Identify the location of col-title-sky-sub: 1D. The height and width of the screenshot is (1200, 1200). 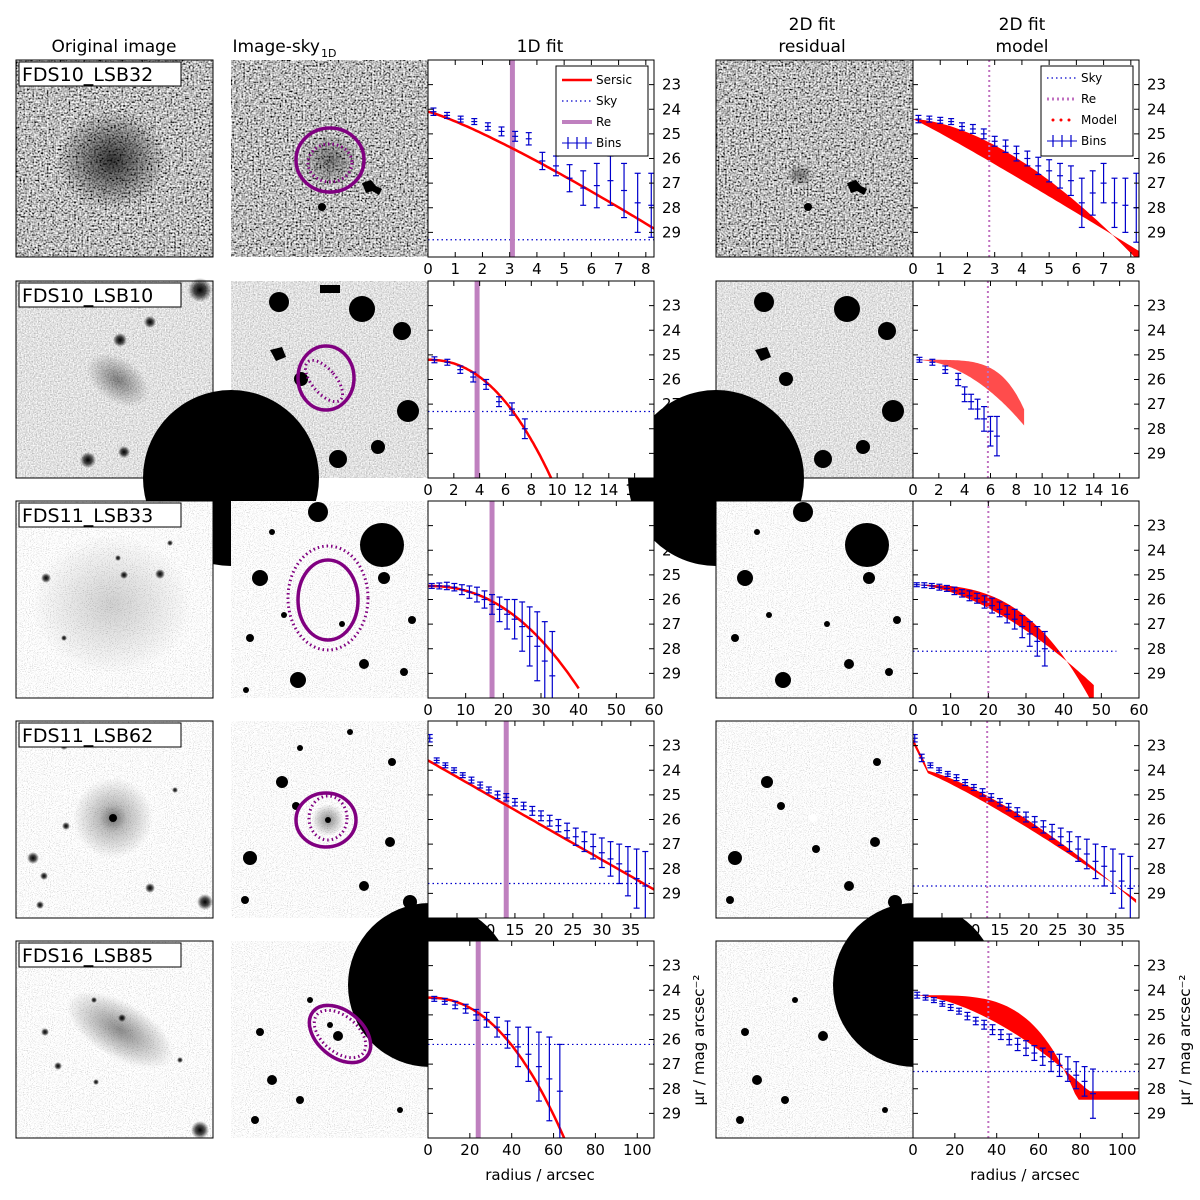
(328, 53).